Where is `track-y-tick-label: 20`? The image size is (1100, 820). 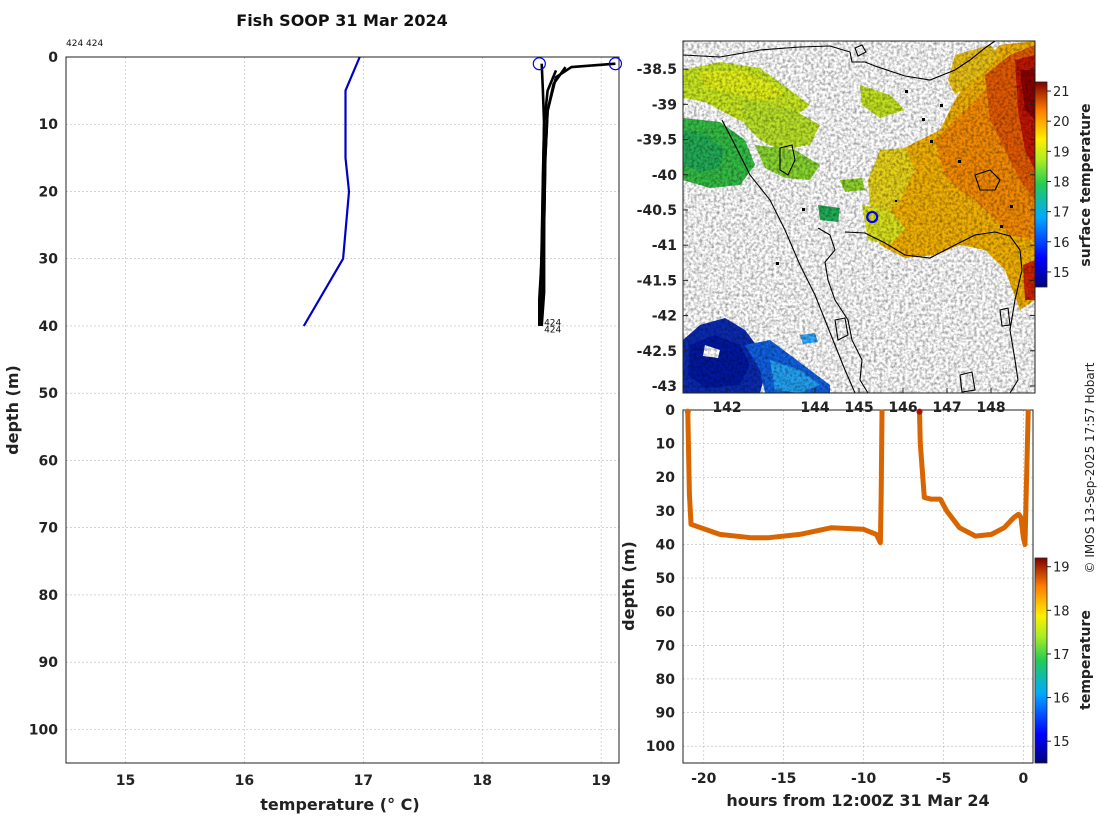 track-y-tick-label: 20 is located at coordinates (666, 478).